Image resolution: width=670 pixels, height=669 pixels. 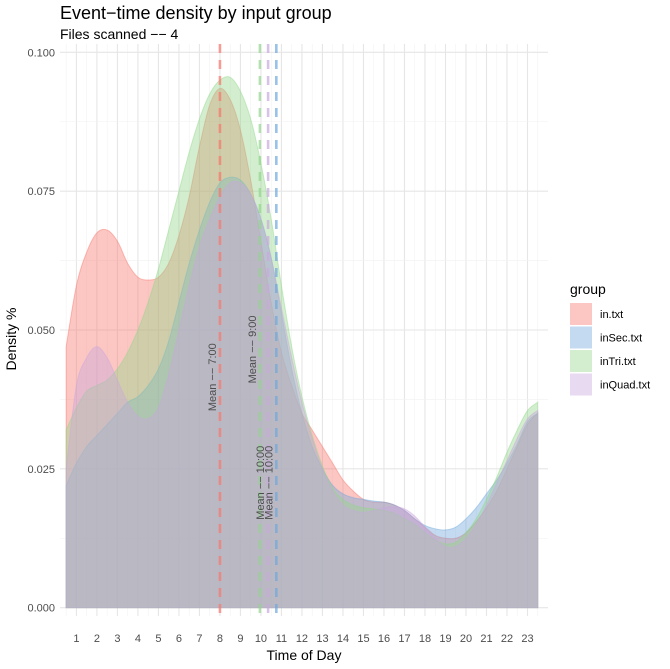 What do you see at coordinates (404, 639) in the screenshot?
I see `x-tick-label: 17` at bounding box center [404, 639].